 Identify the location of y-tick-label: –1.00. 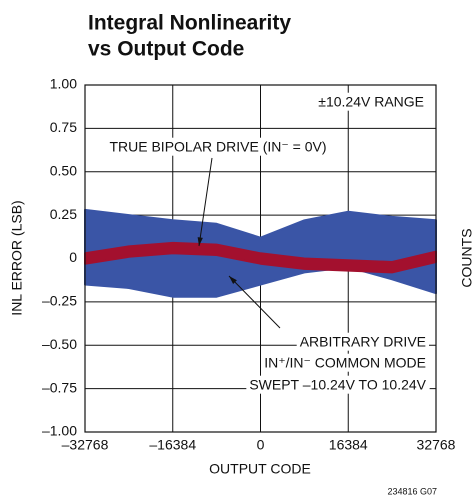
(59, 431).